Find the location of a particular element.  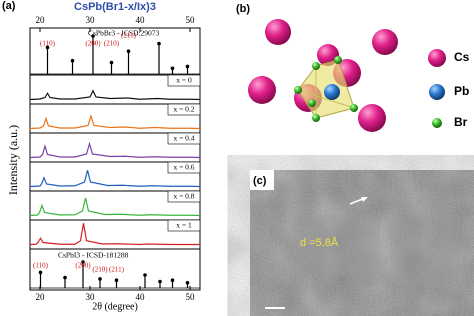

octahedron-edge is located at coordinates (326, 99).